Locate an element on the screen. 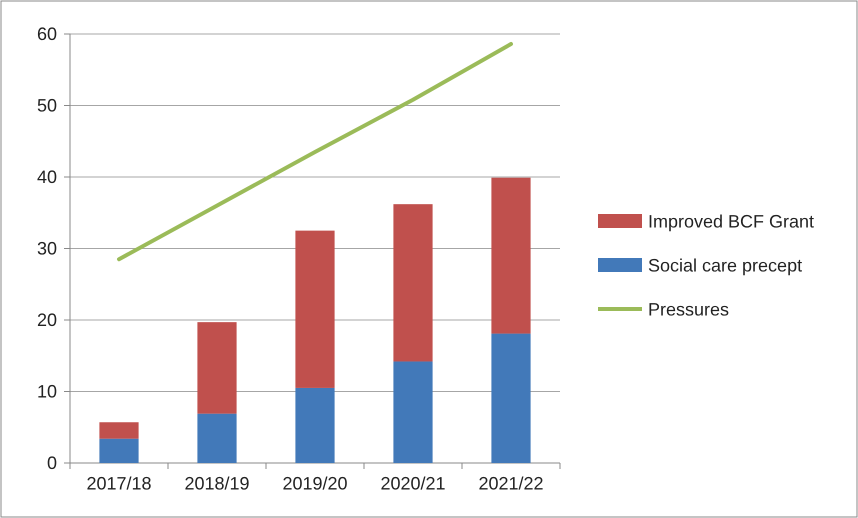  legend-label: Improved BCF Grant is located at coordinates (731, 221).